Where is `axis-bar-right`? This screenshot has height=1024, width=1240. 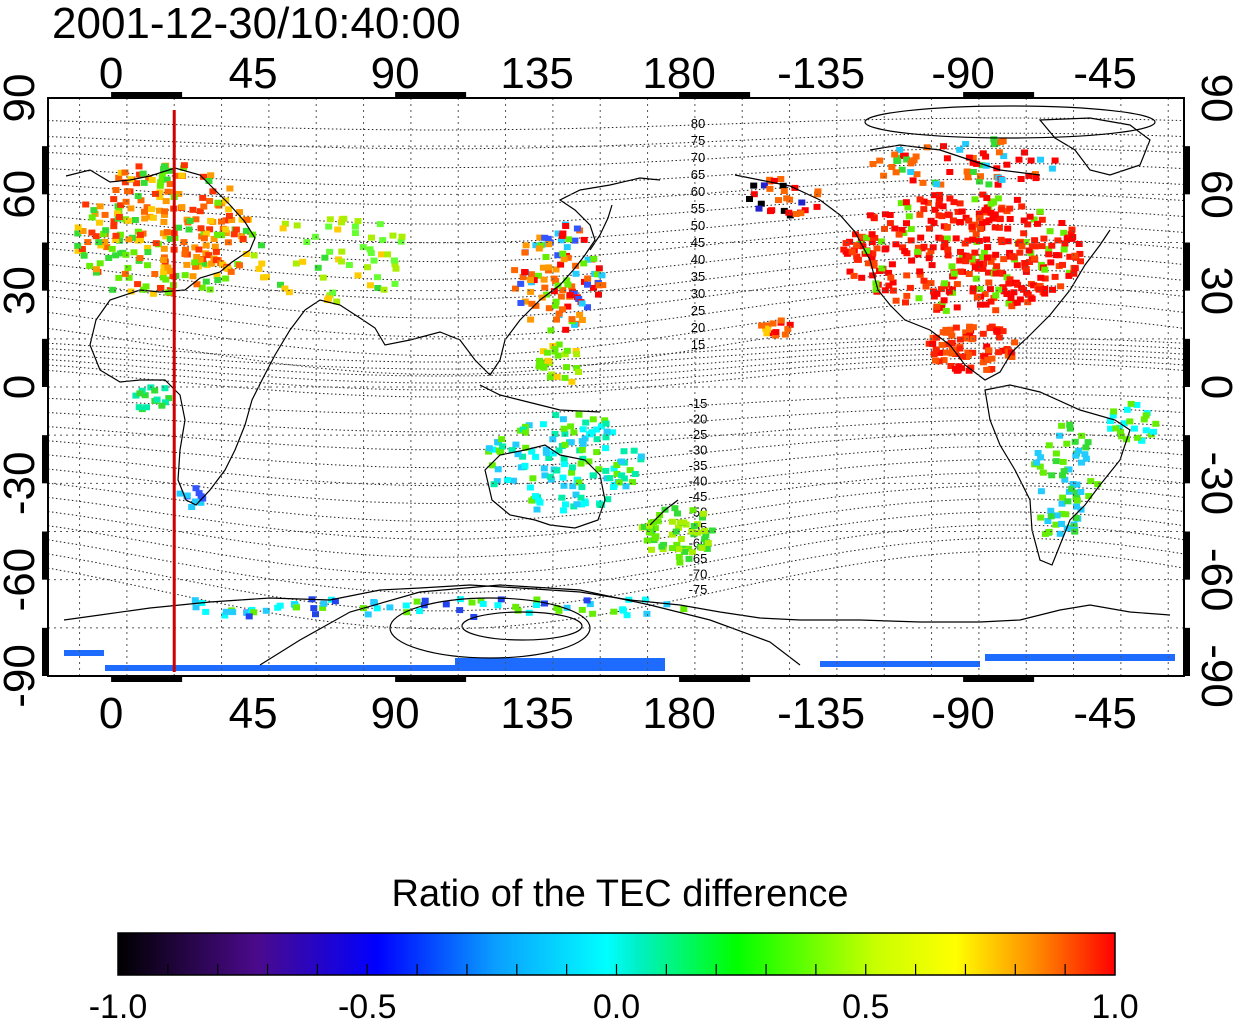
axis-bar-right is located at coordinates (1187, 555).